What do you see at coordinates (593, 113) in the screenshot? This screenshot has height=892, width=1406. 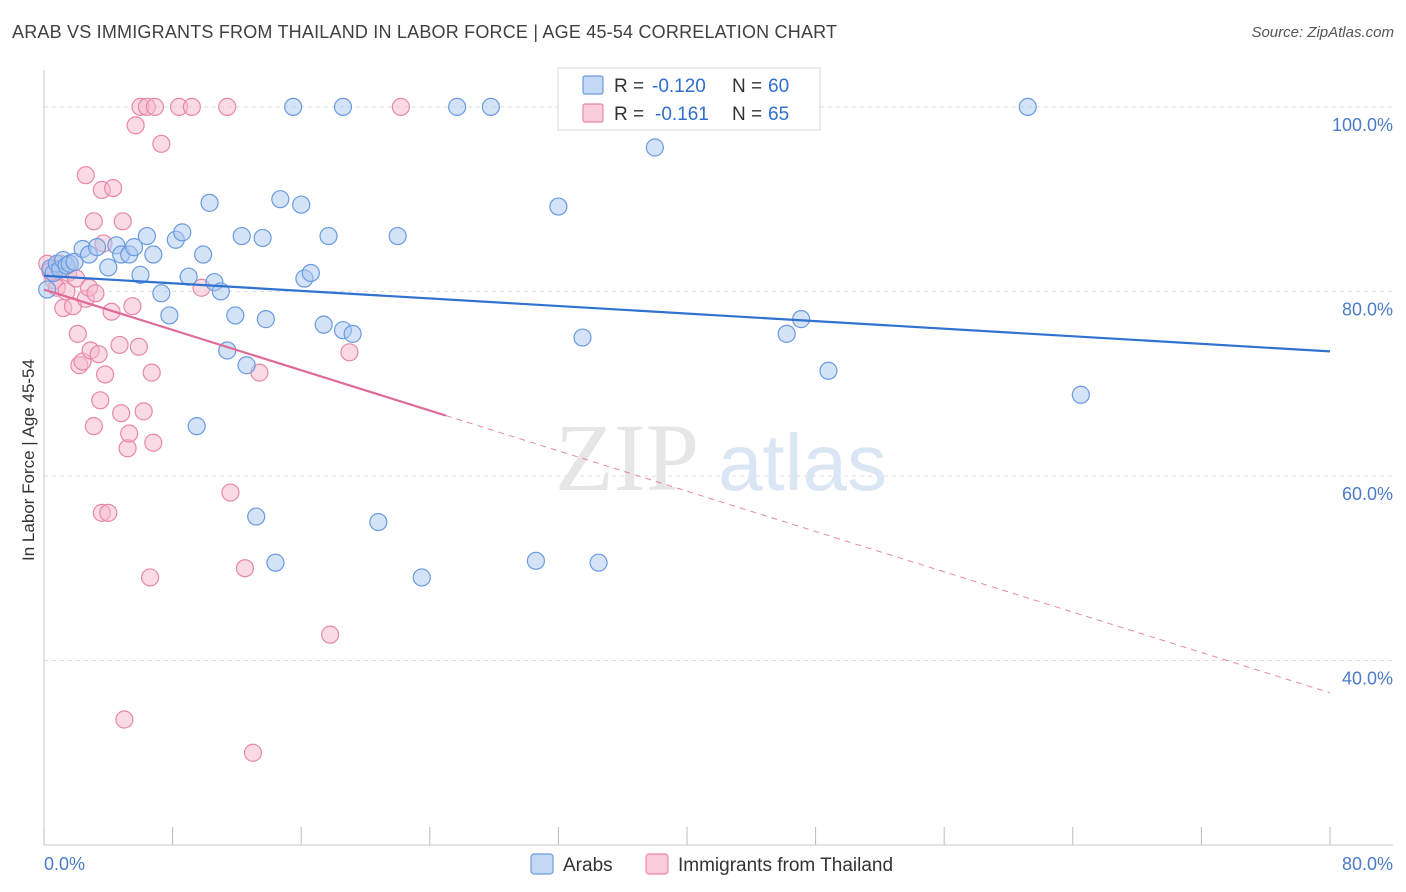 I see `legend-swatch-thai` at bounding box center [593, 113].